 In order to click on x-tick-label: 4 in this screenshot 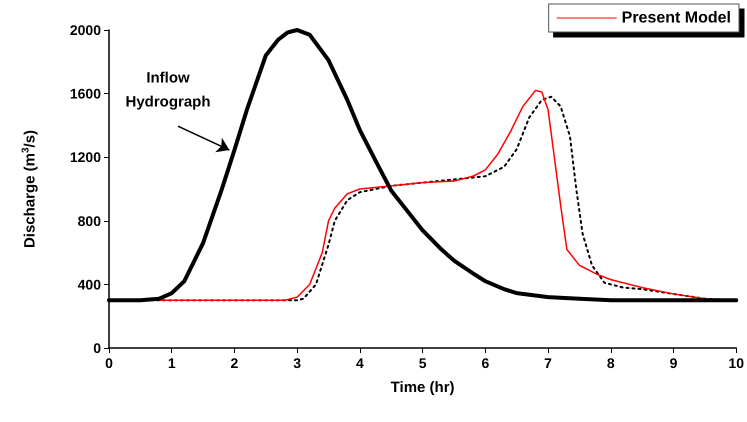, I will do `click(360, 363)`.